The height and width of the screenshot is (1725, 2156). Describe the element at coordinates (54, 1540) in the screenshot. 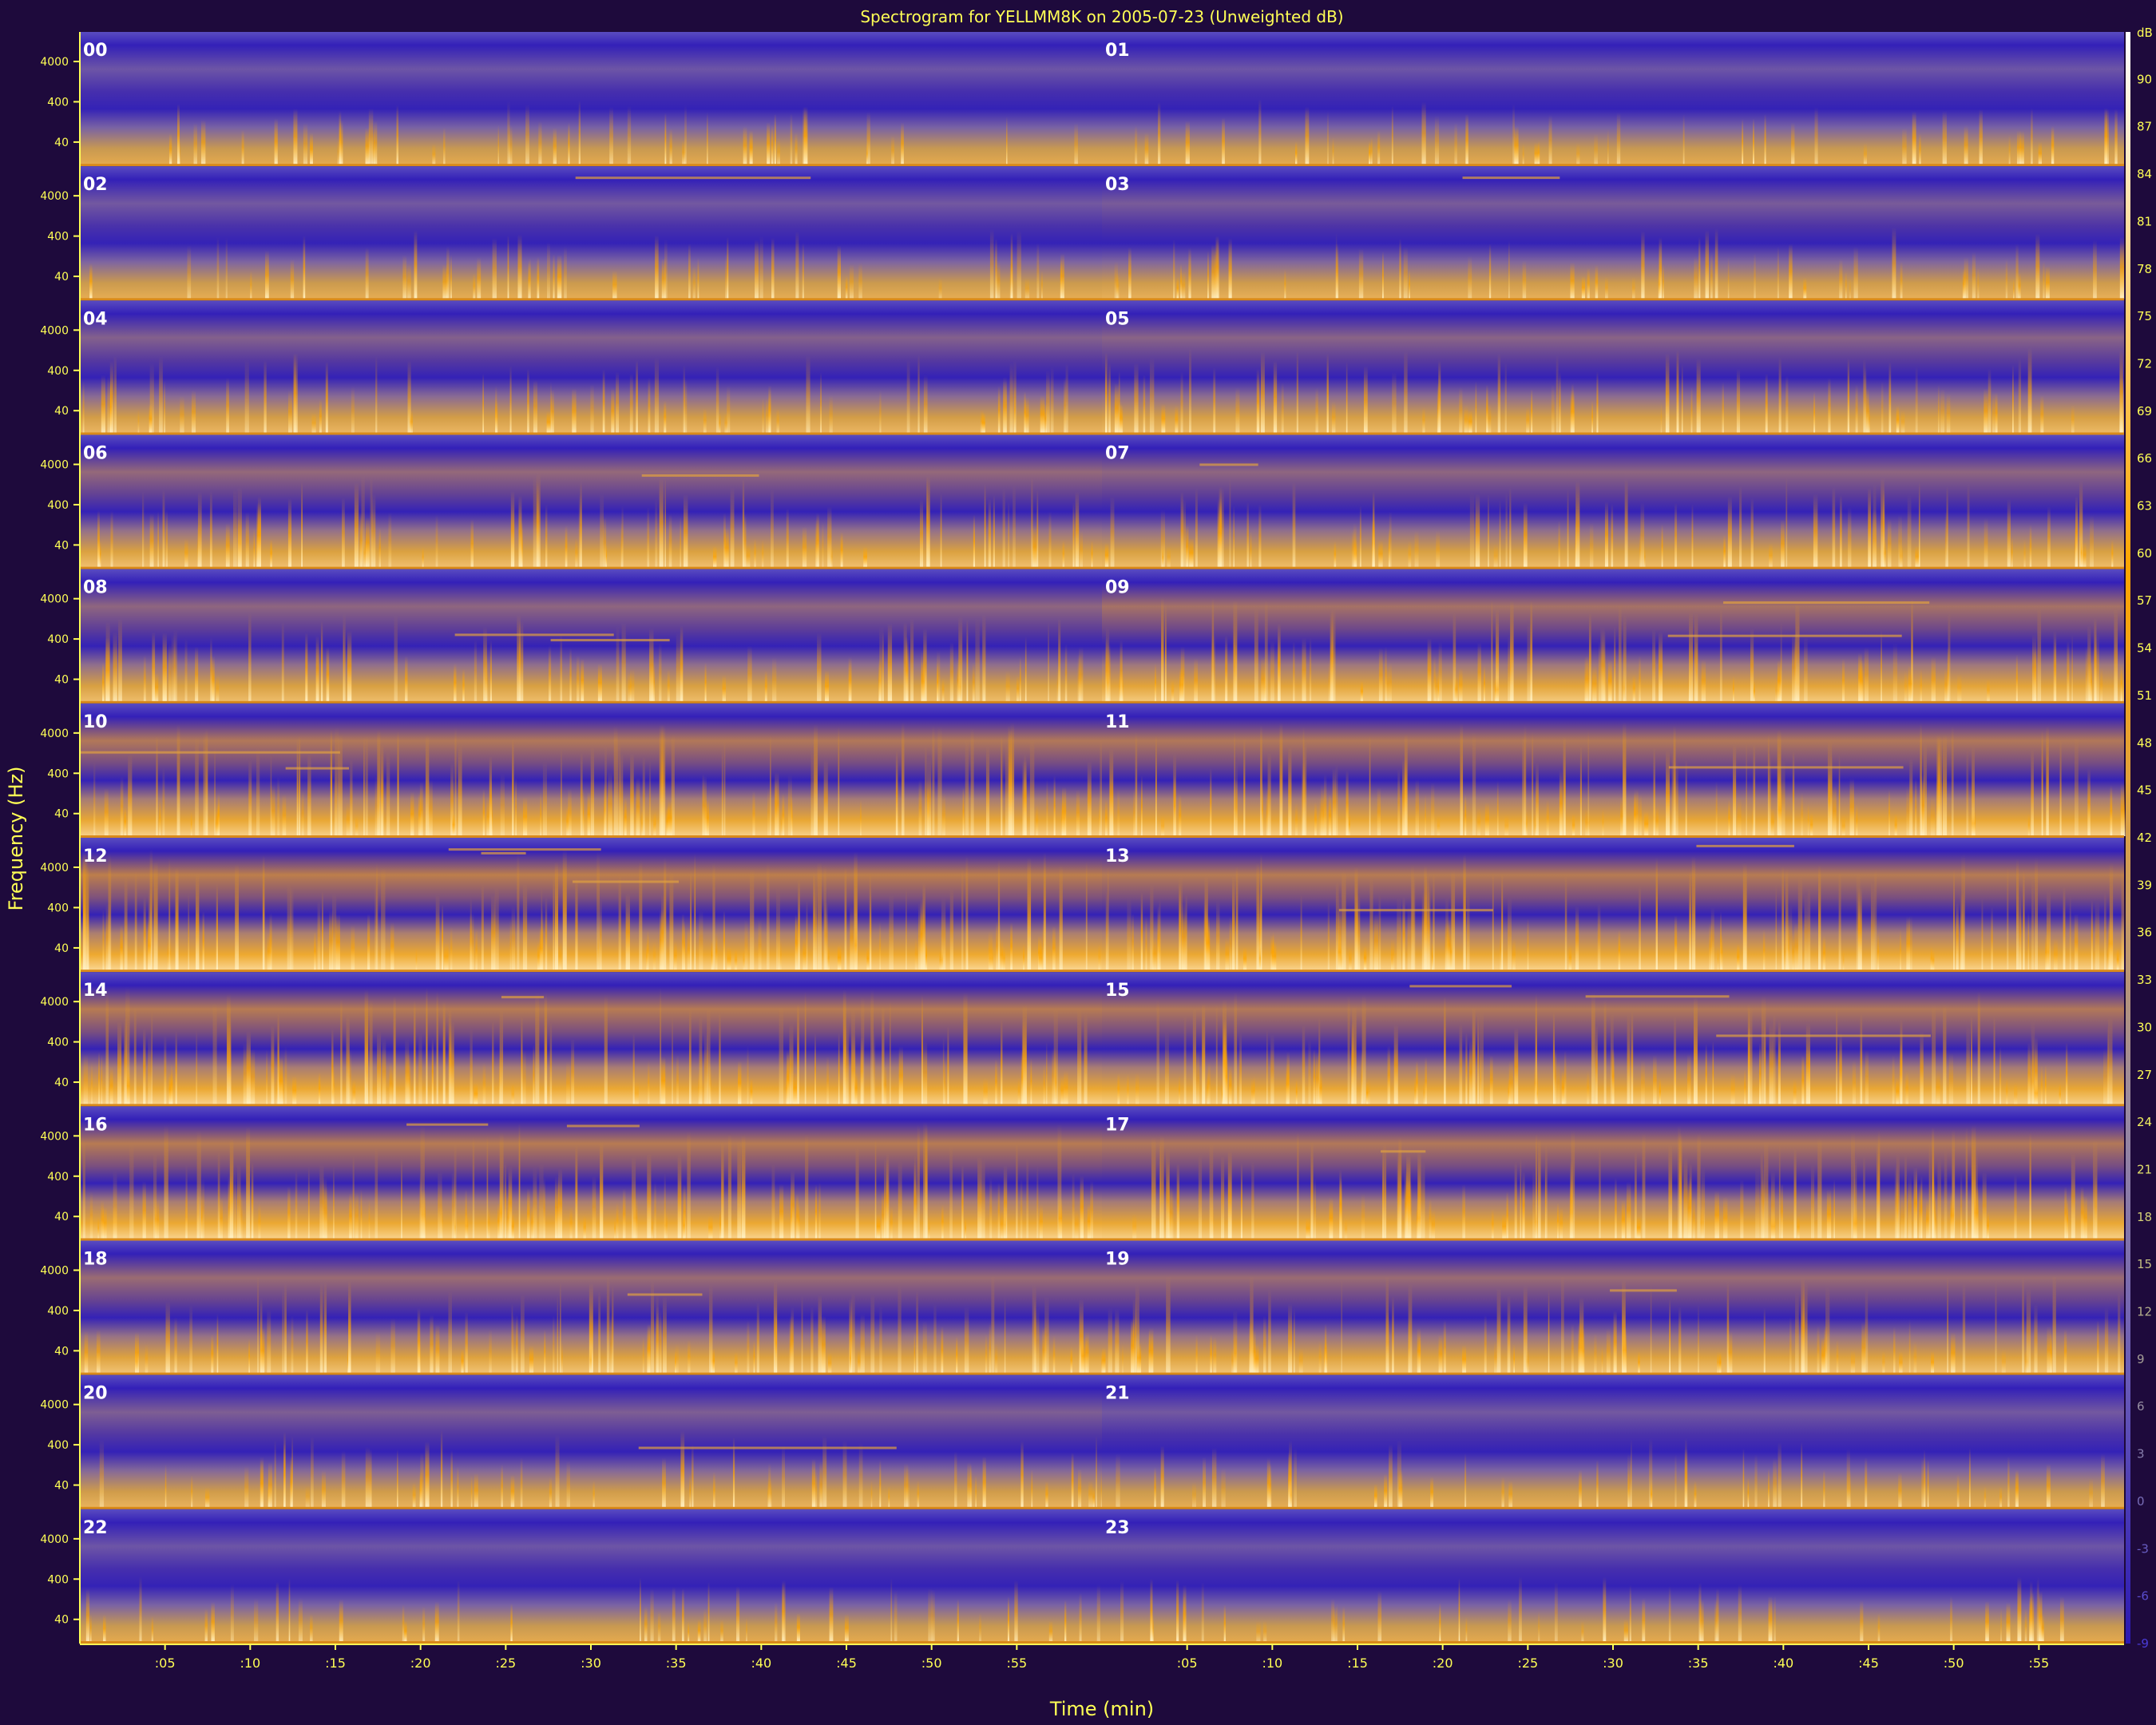

I see `y-tick-label: 4000` at that location.